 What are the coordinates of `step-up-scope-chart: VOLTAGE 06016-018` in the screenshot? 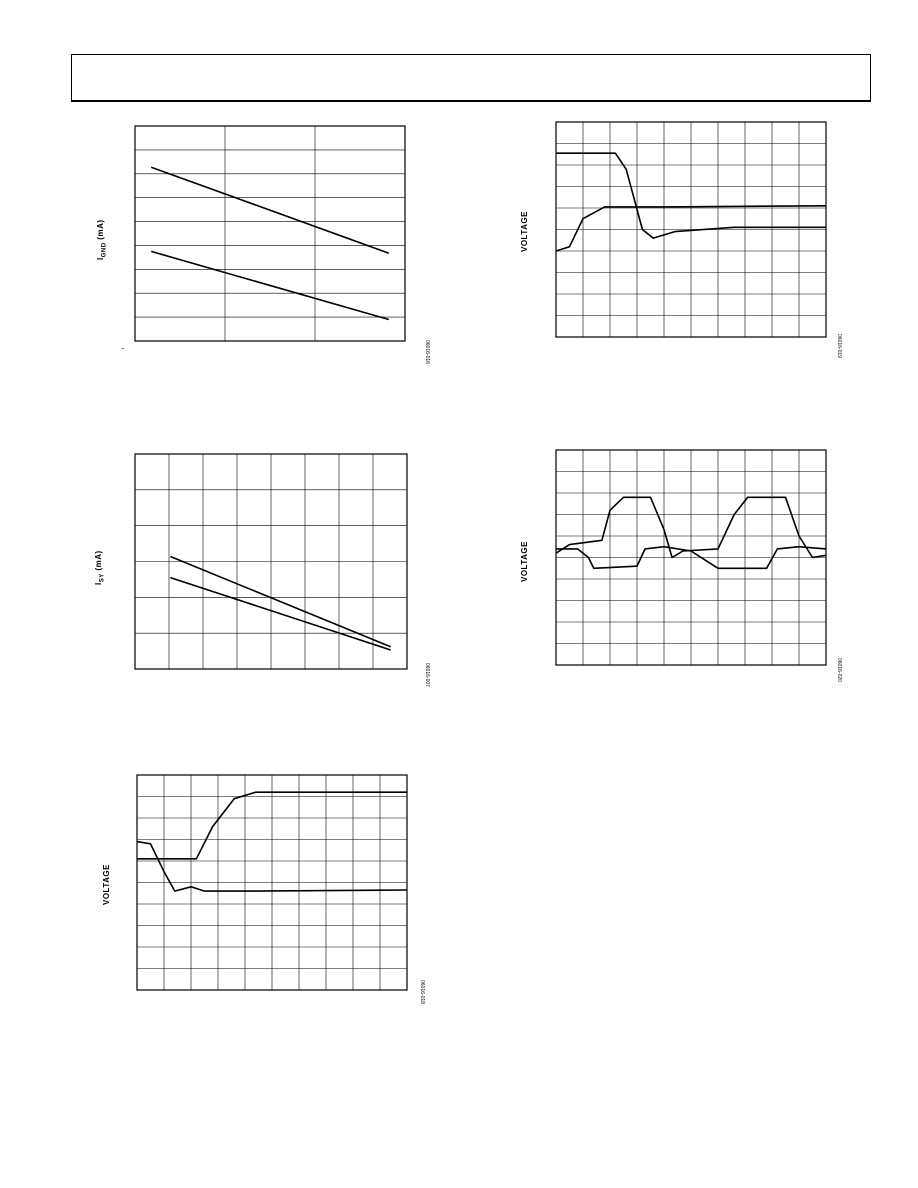 It's located at (260, 900).